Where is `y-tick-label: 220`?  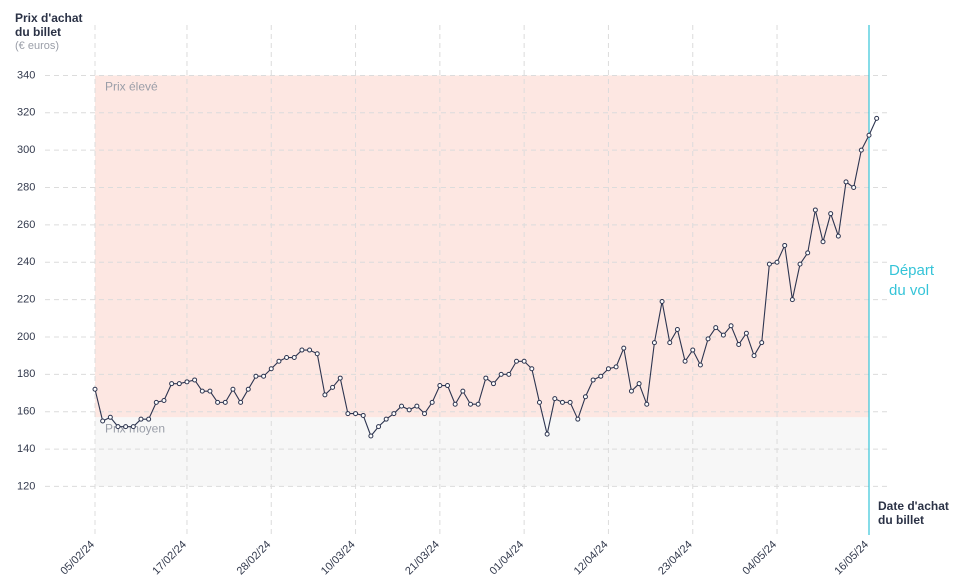 y-tick-label: 220 is located at coordinates (26, 300).